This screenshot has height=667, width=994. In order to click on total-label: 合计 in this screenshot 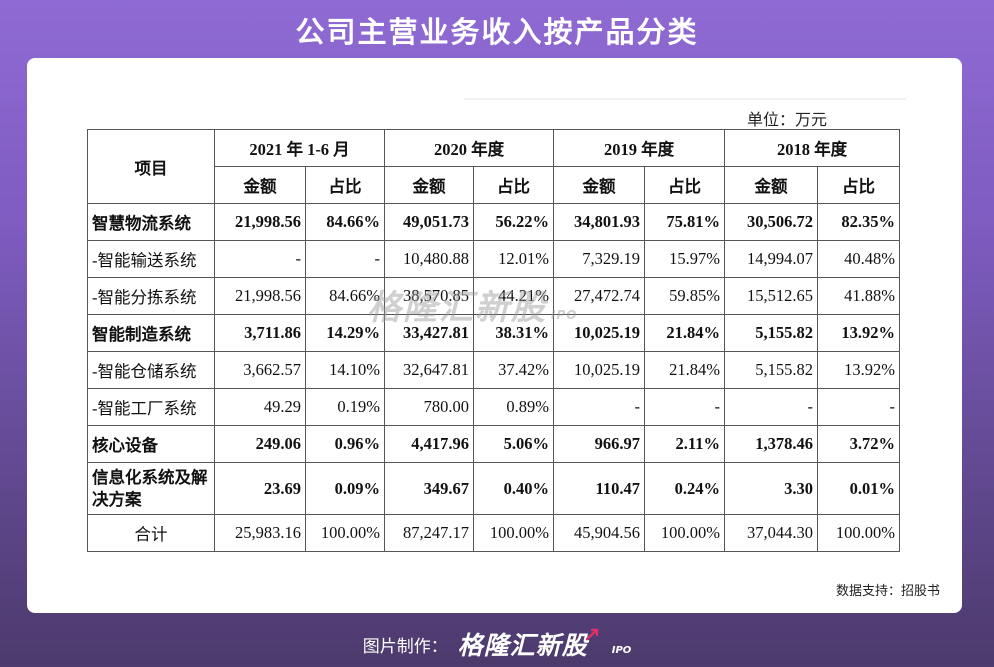, I will do `click(151, 533)`.